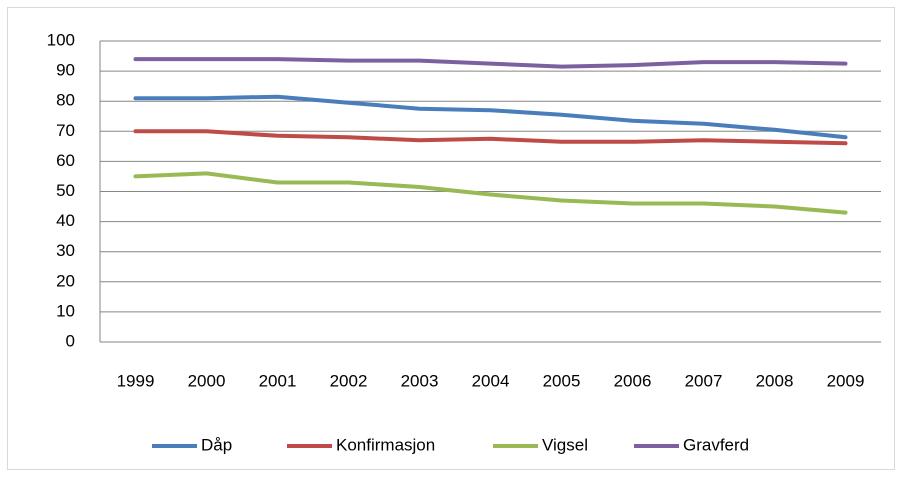 This screenshot has width=902, height=478. I want to click on y-tick-label: 40, so click(65, 220).